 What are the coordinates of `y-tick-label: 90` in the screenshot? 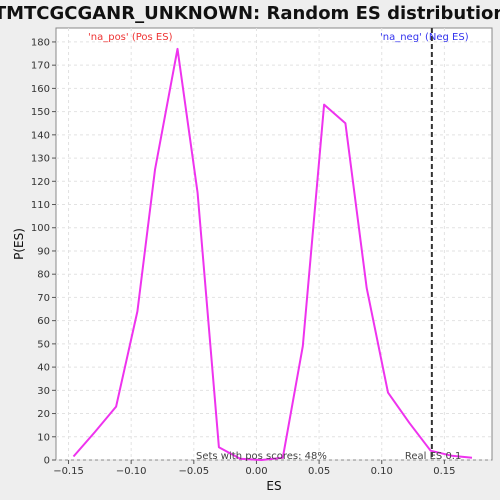 It's located at (43, 251).